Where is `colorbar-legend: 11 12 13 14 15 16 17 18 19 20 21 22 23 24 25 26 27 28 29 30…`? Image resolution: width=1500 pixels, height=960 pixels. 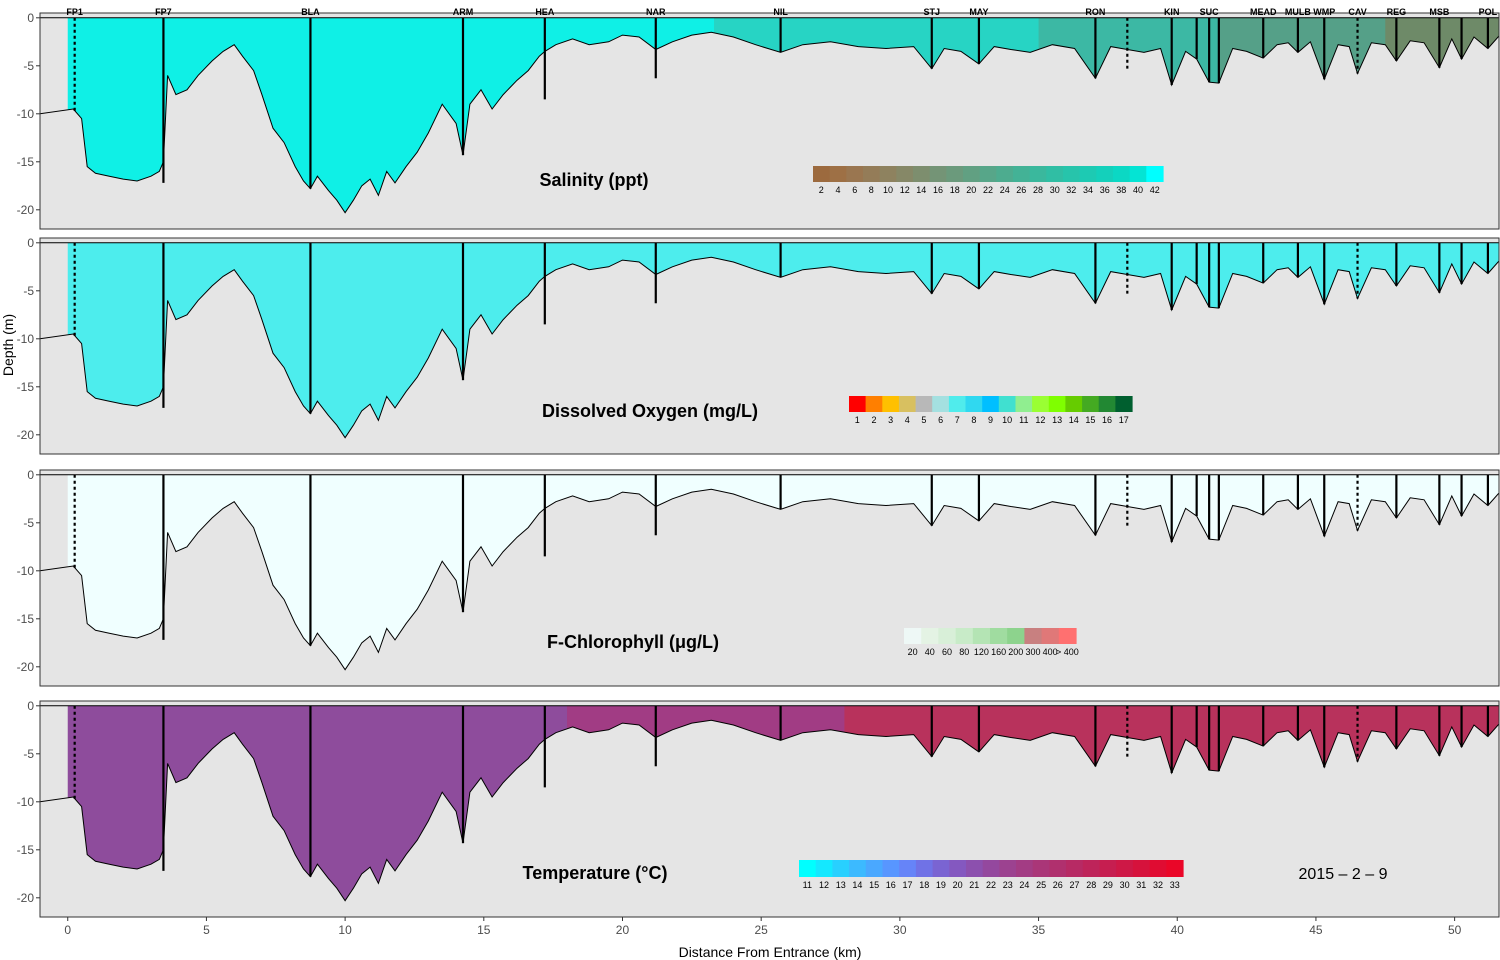
colorbar-legend: 11 12 13 14 15 16 17 18 19 20 21 22 23 24 25 26 27 28 29 30… is located at coordinates (991, 875).